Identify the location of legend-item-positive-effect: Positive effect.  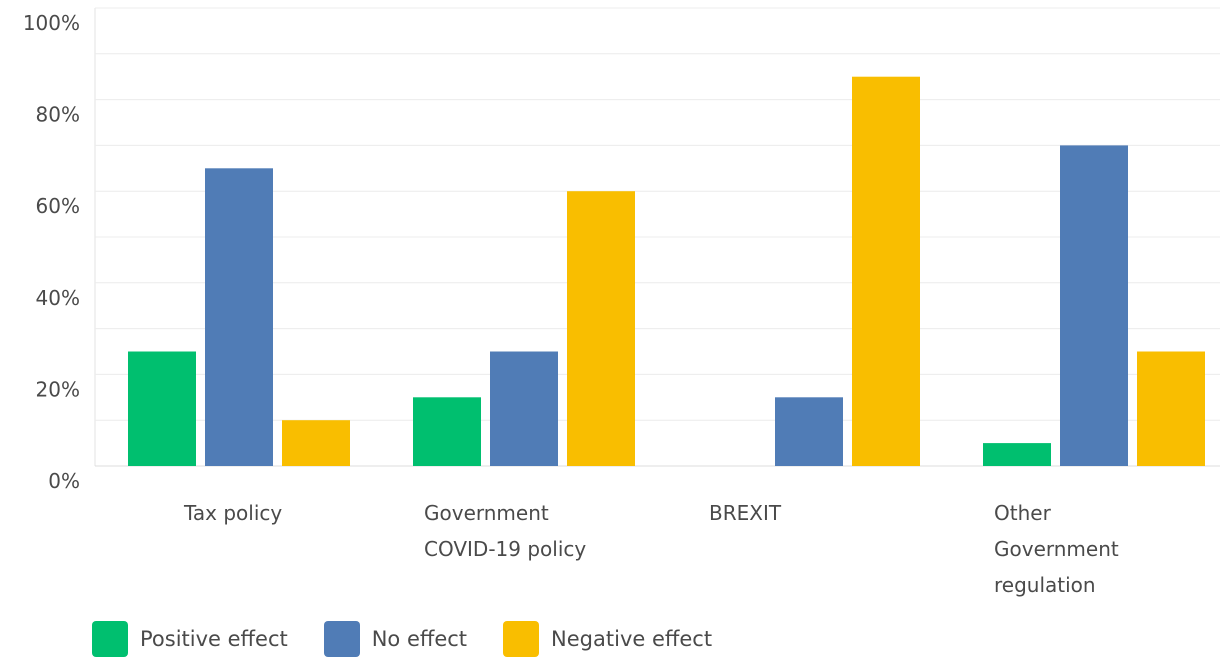
(190, 639).